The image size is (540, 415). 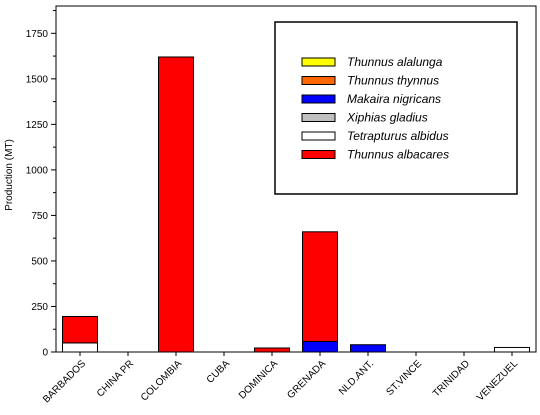 What do you see at coordinates (258, 379) in the screenshot?
I see `x-tick-label: DOMINICA` at bounding box center [258, 379].